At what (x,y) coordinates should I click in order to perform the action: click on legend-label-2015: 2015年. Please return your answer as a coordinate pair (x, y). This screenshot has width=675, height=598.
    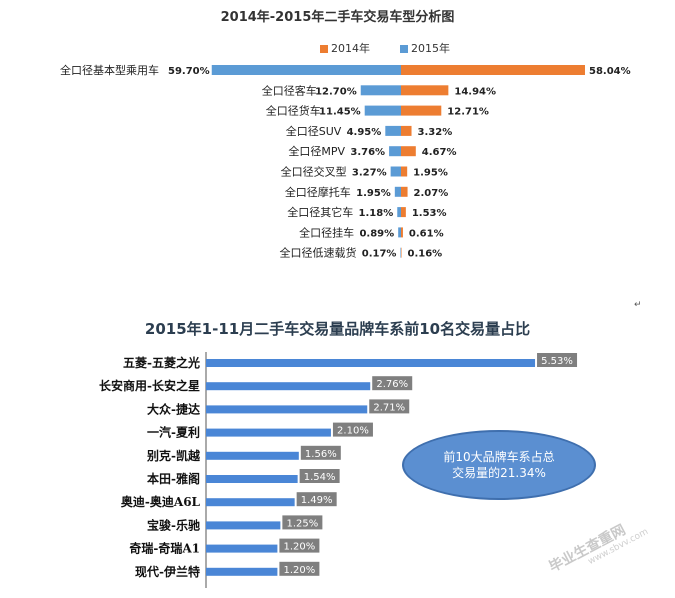
    Looking at the image, I should click on (430, 48).